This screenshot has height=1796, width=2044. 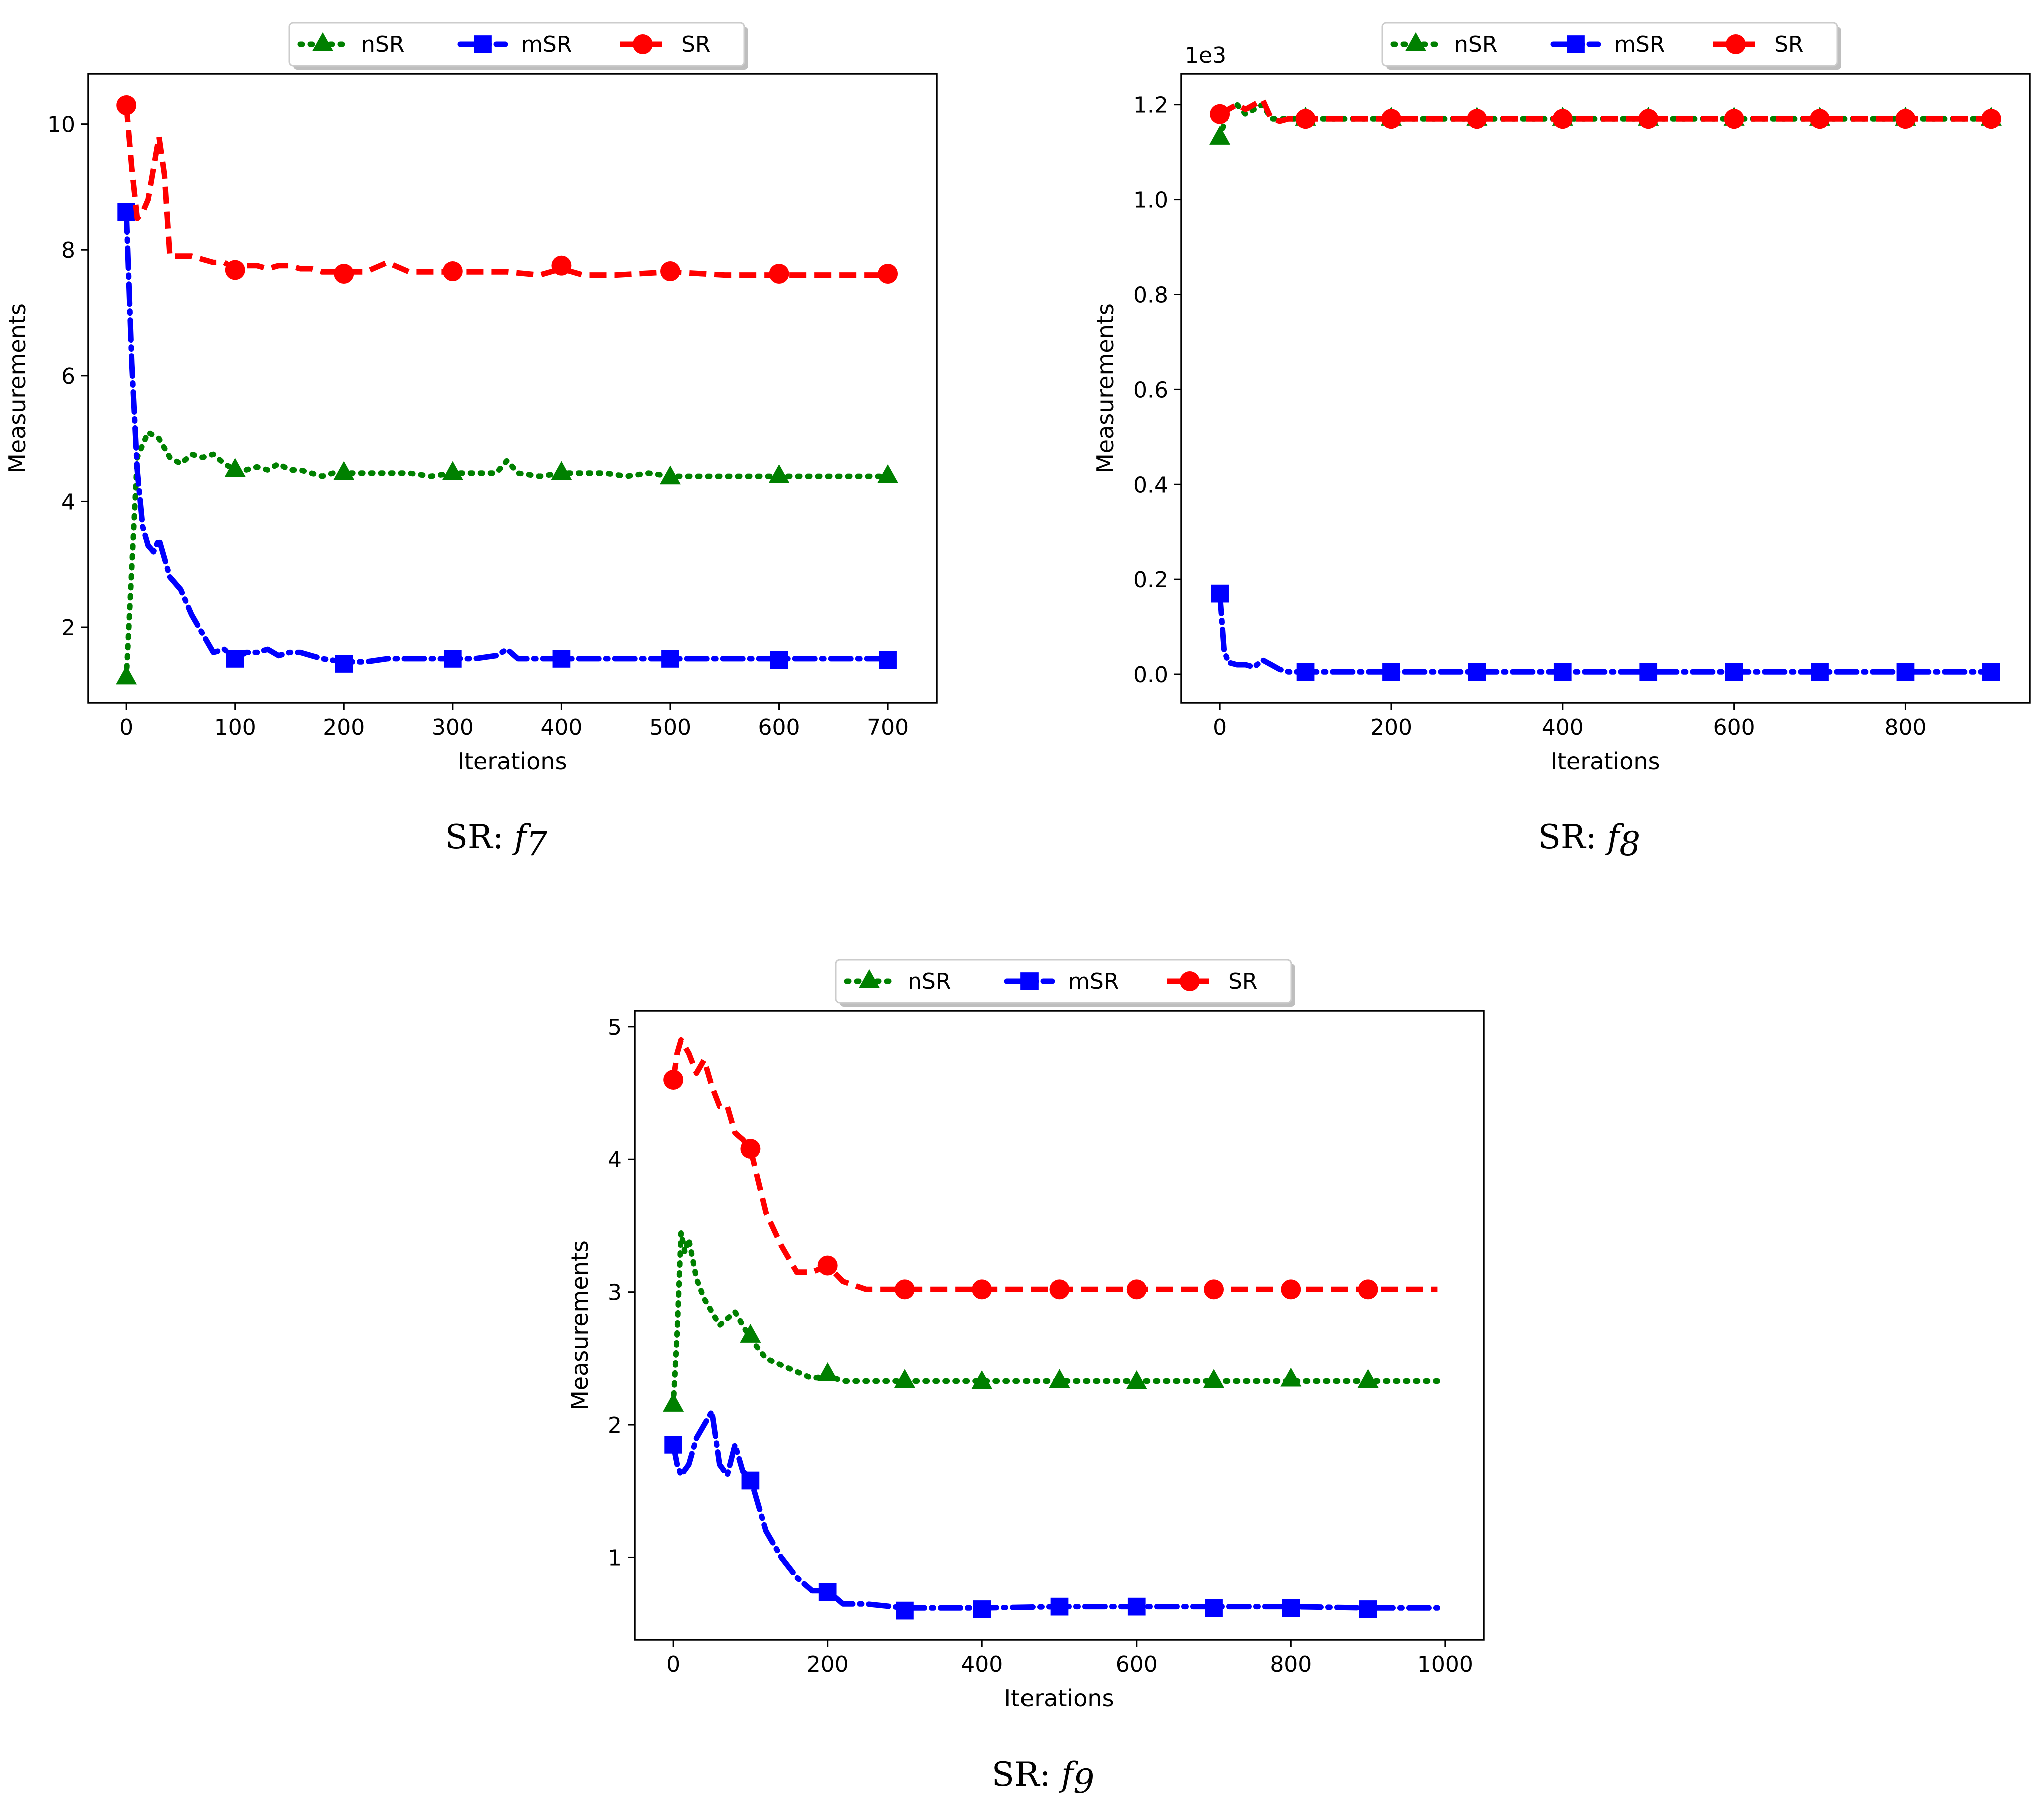 What do you see at coordinates (579, 1325) in the screenshot?
I see `y-axis-label: Measurements` at bounding box center [579, 1325].